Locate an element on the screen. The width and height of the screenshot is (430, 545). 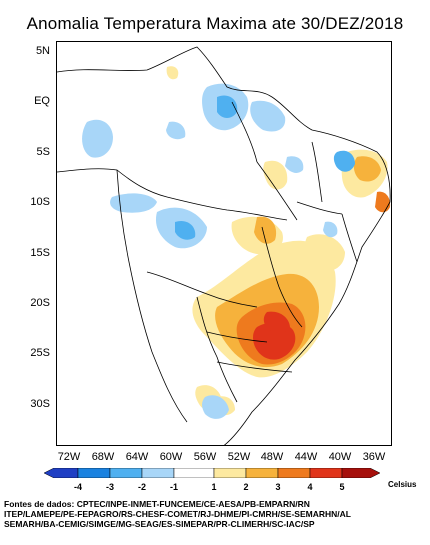
legend-swatch-minus2-minus1 is located at coordinates (158, 473).